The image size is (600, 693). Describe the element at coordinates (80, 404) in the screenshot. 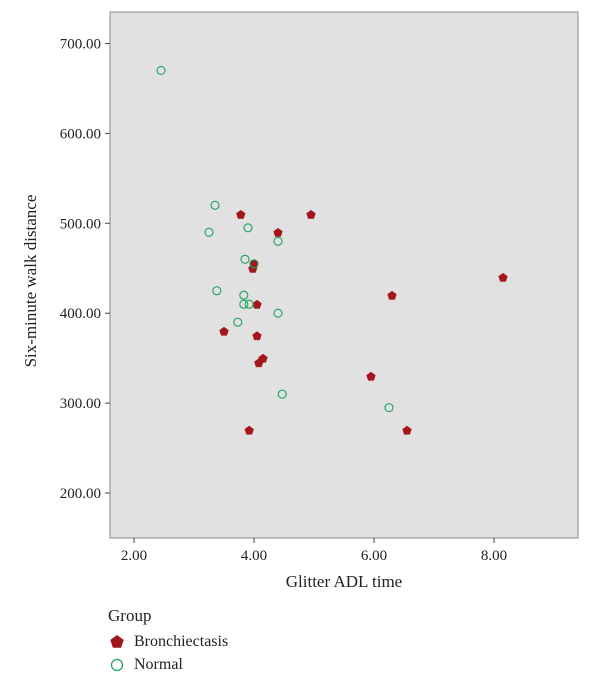

I see `y-tick-label: 300.00` at that location.